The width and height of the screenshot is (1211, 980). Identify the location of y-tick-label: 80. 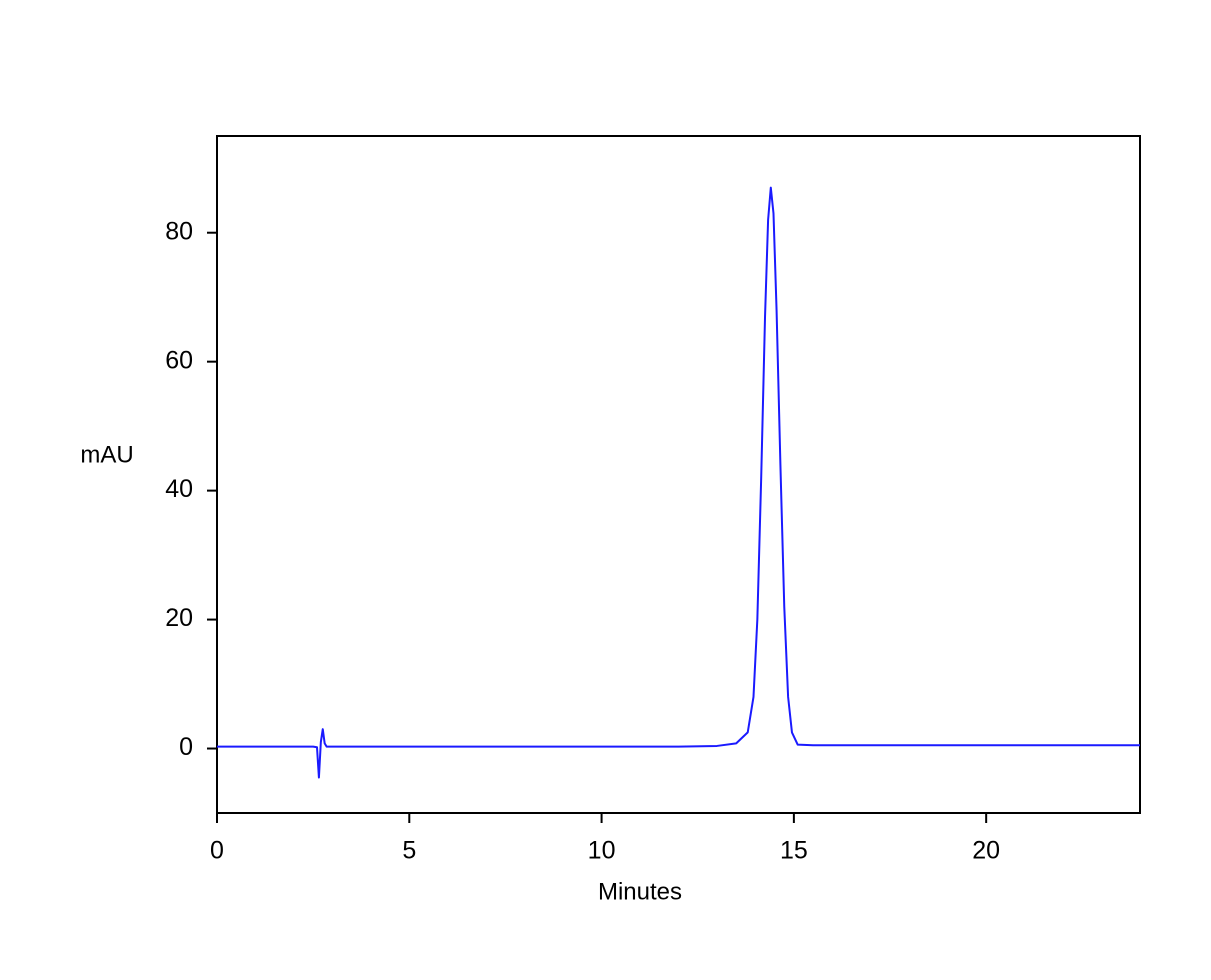
(179, 231).